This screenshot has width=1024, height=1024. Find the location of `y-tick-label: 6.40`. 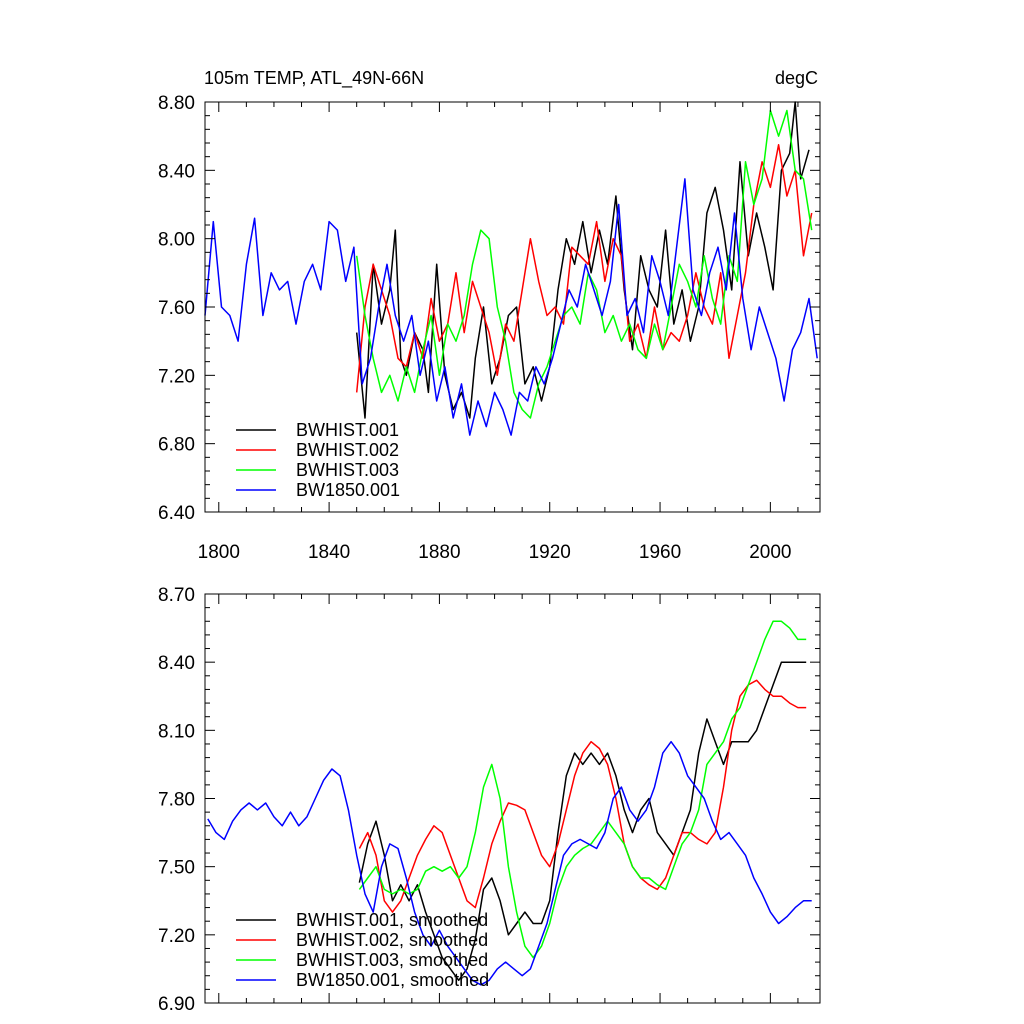

y-tick-label: 6.40 is located at coordinates (176, 513).